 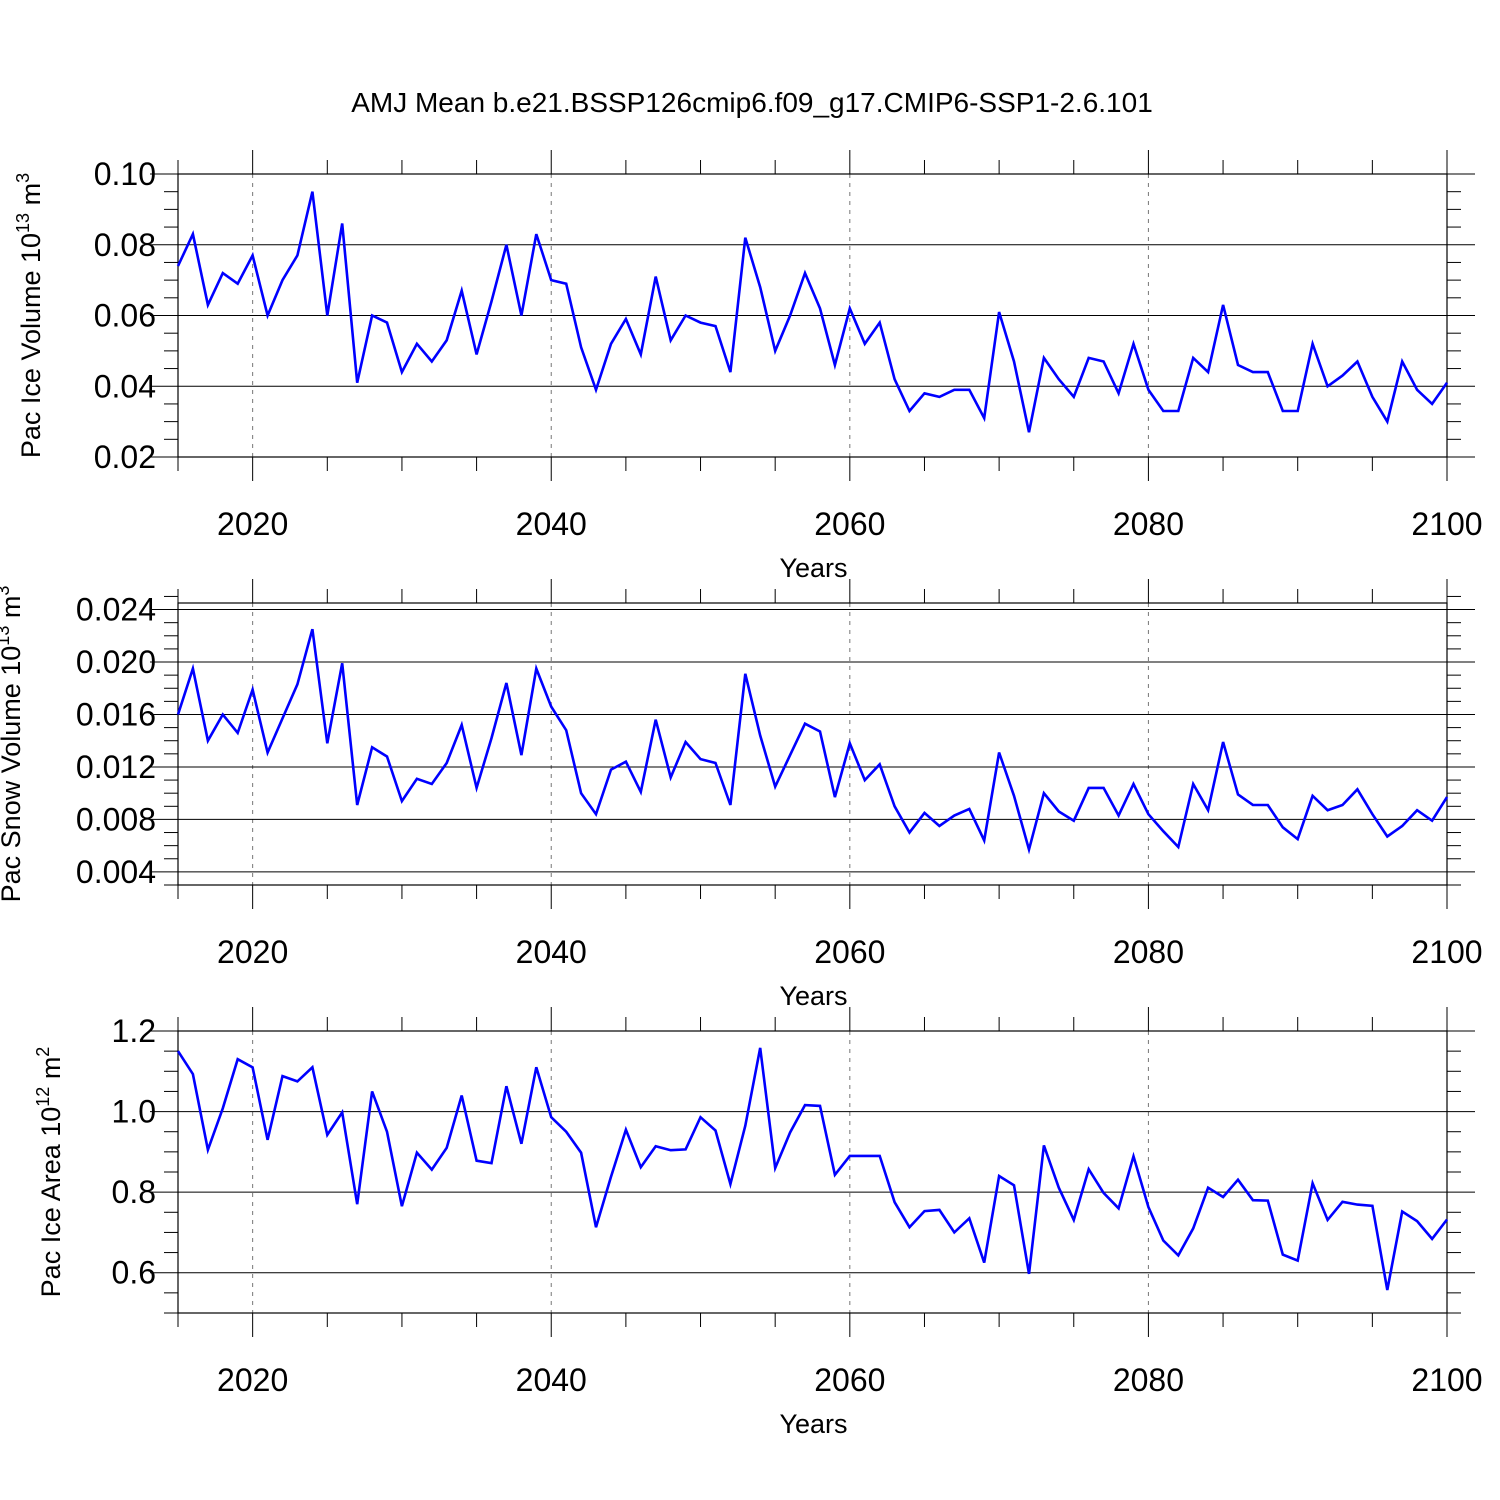 I want to click on y-axis-title: Pac Ice Area 1012 m2, so click(x=49, y=1172).